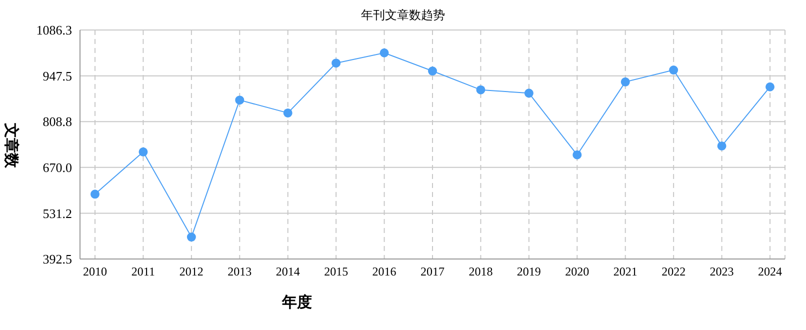 This screenshot has height=330, width=806. What do you see at coordinates (528, 271) in the screenshot?
I see `x-tick-label: 2019` at bounding box center [528, 271].